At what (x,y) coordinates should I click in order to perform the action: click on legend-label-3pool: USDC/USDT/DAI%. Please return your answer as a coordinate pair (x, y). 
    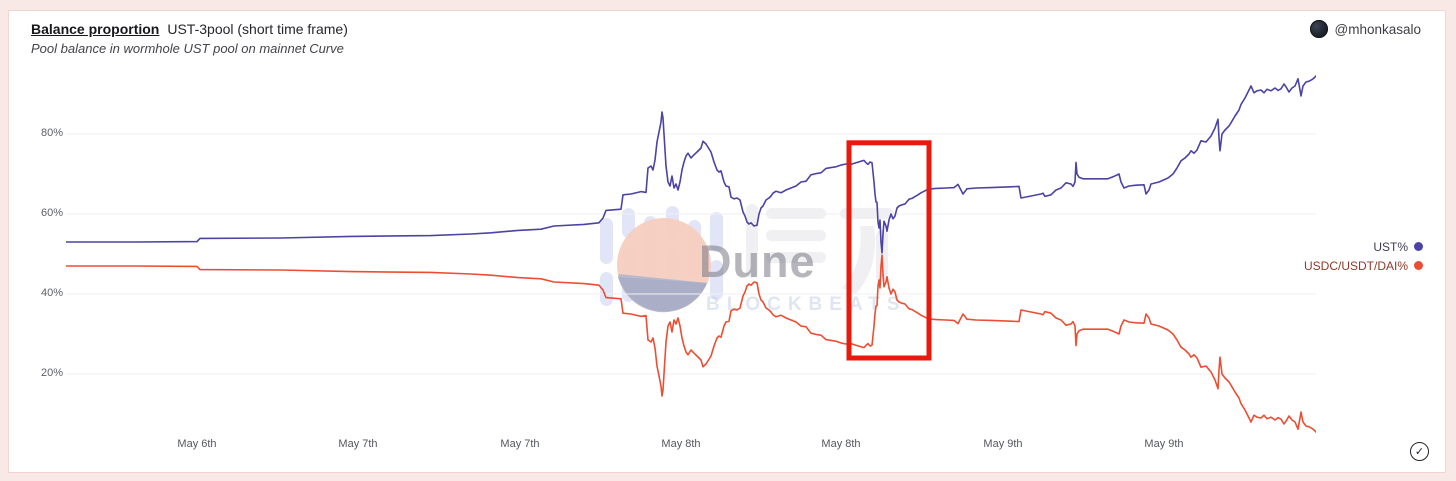
    Looking at the image, I should click on (1355, 265).